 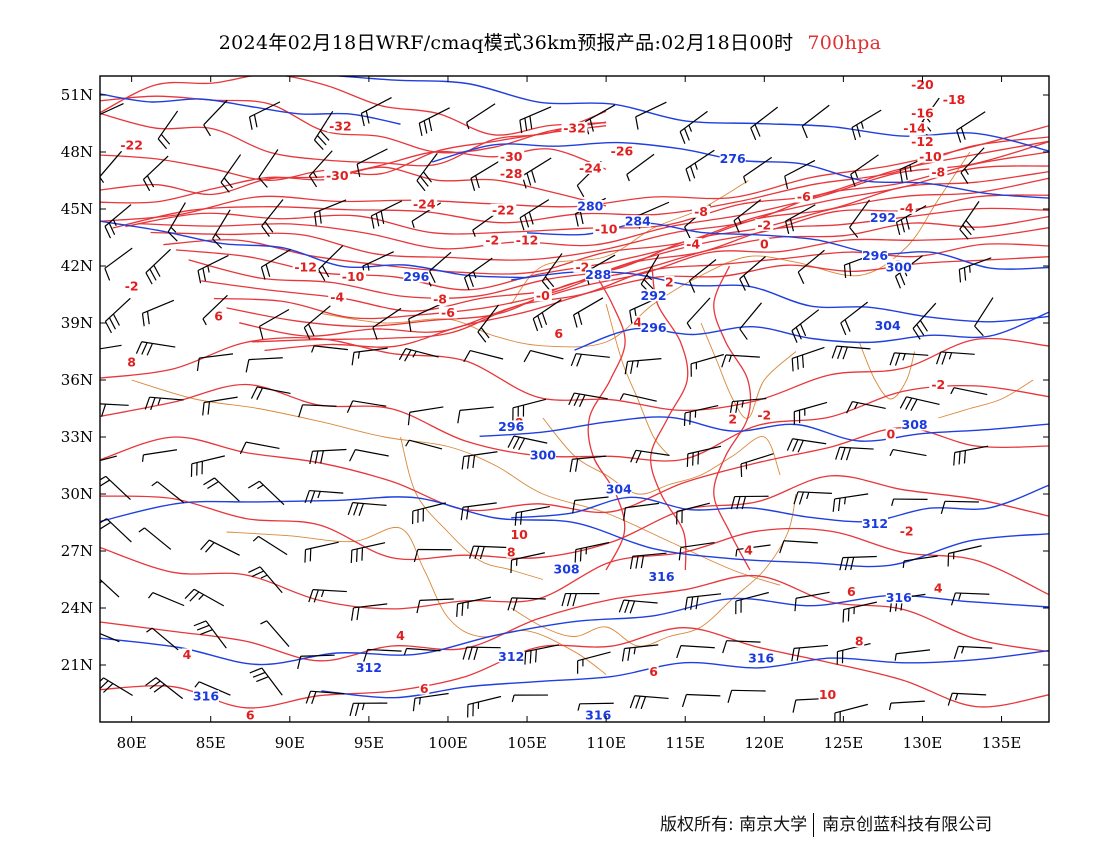 I want to click on lat-tick-label: 36N, so click(x=77, y=380).